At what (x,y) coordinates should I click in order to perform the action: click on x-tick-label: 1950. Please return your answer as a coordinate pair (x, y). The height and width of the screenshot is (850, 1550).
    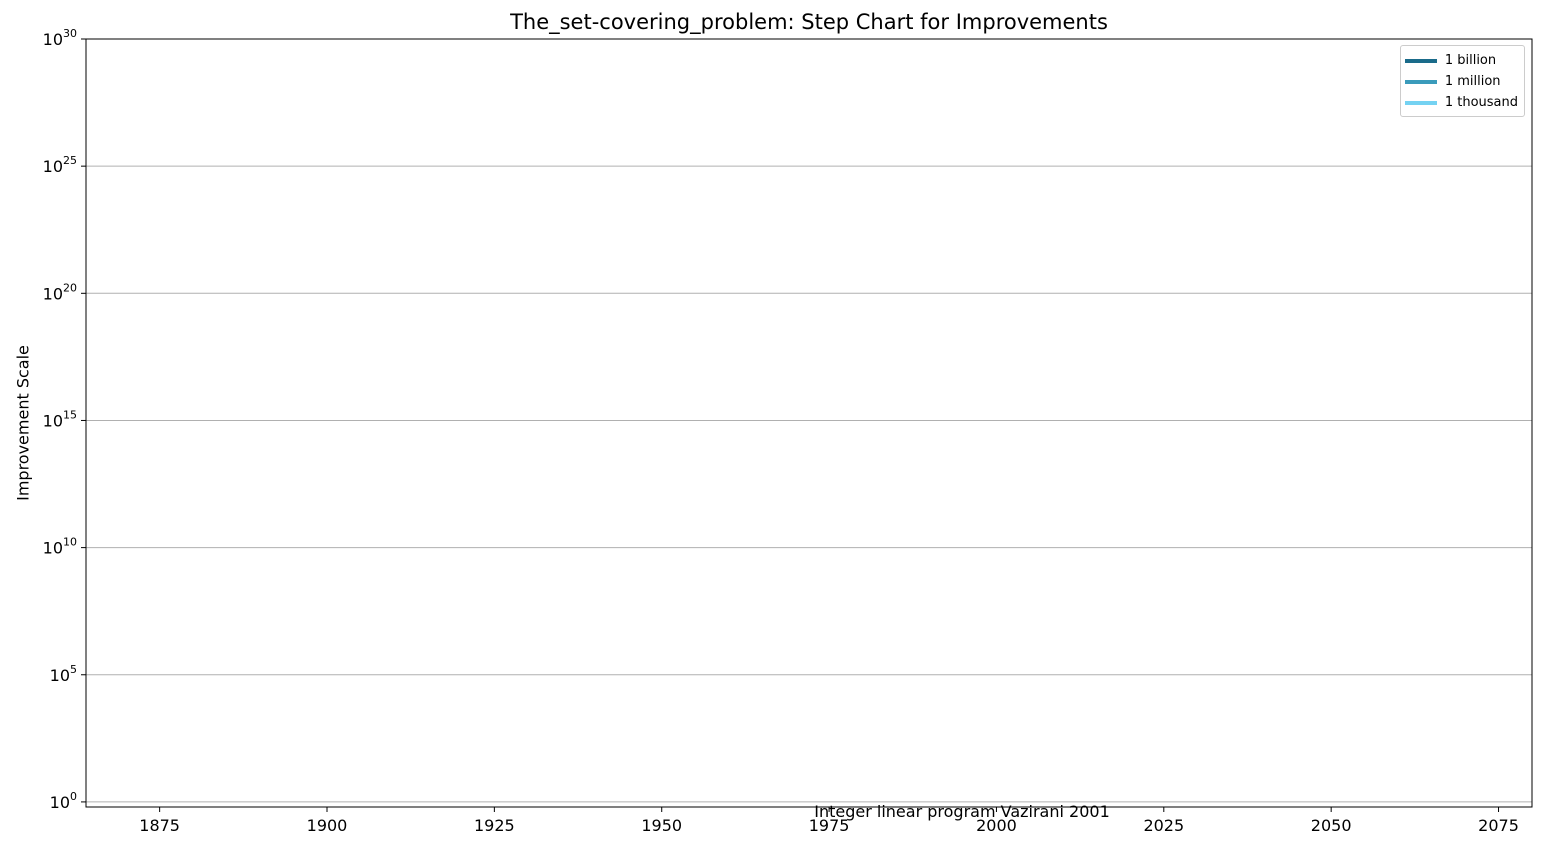
    Looking at the image, I should click on (661, 825).